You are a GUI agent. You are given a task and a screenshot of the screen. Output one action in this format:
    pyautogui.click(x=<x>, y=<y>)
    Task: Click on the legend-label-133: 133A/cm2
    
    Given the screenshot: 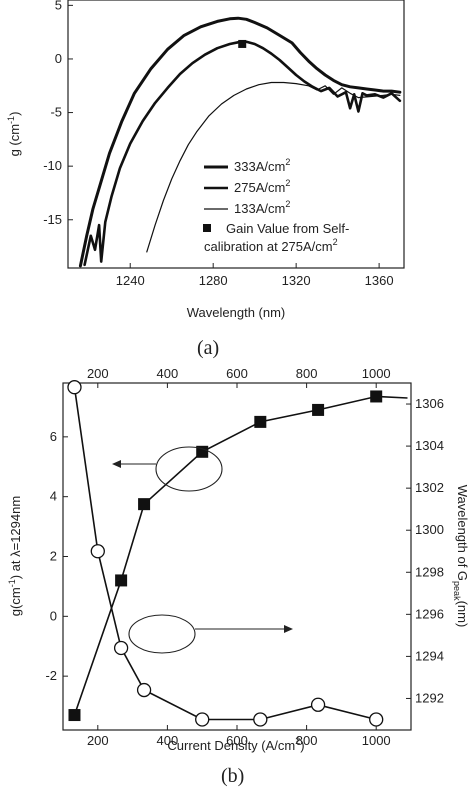 What is the action you would take?
    pyautogui.click(x=262, y=207)
    